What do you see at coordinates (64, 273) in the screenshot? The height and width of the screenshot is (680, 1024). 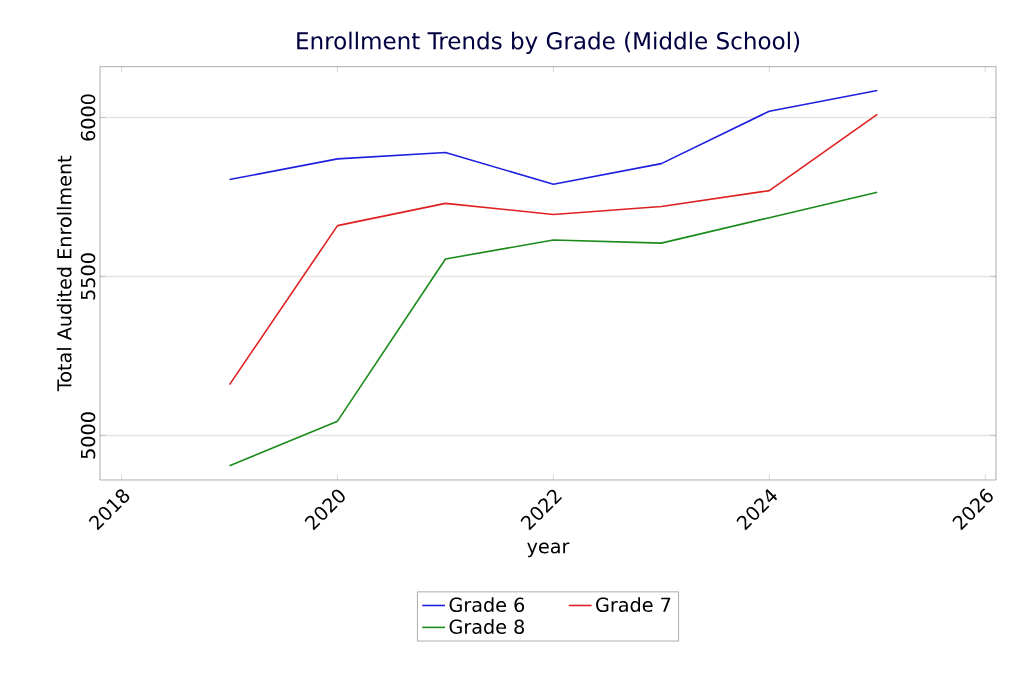 I see `y-axis-title: Total Audited Enrollment` at bounding box center [64, 273].